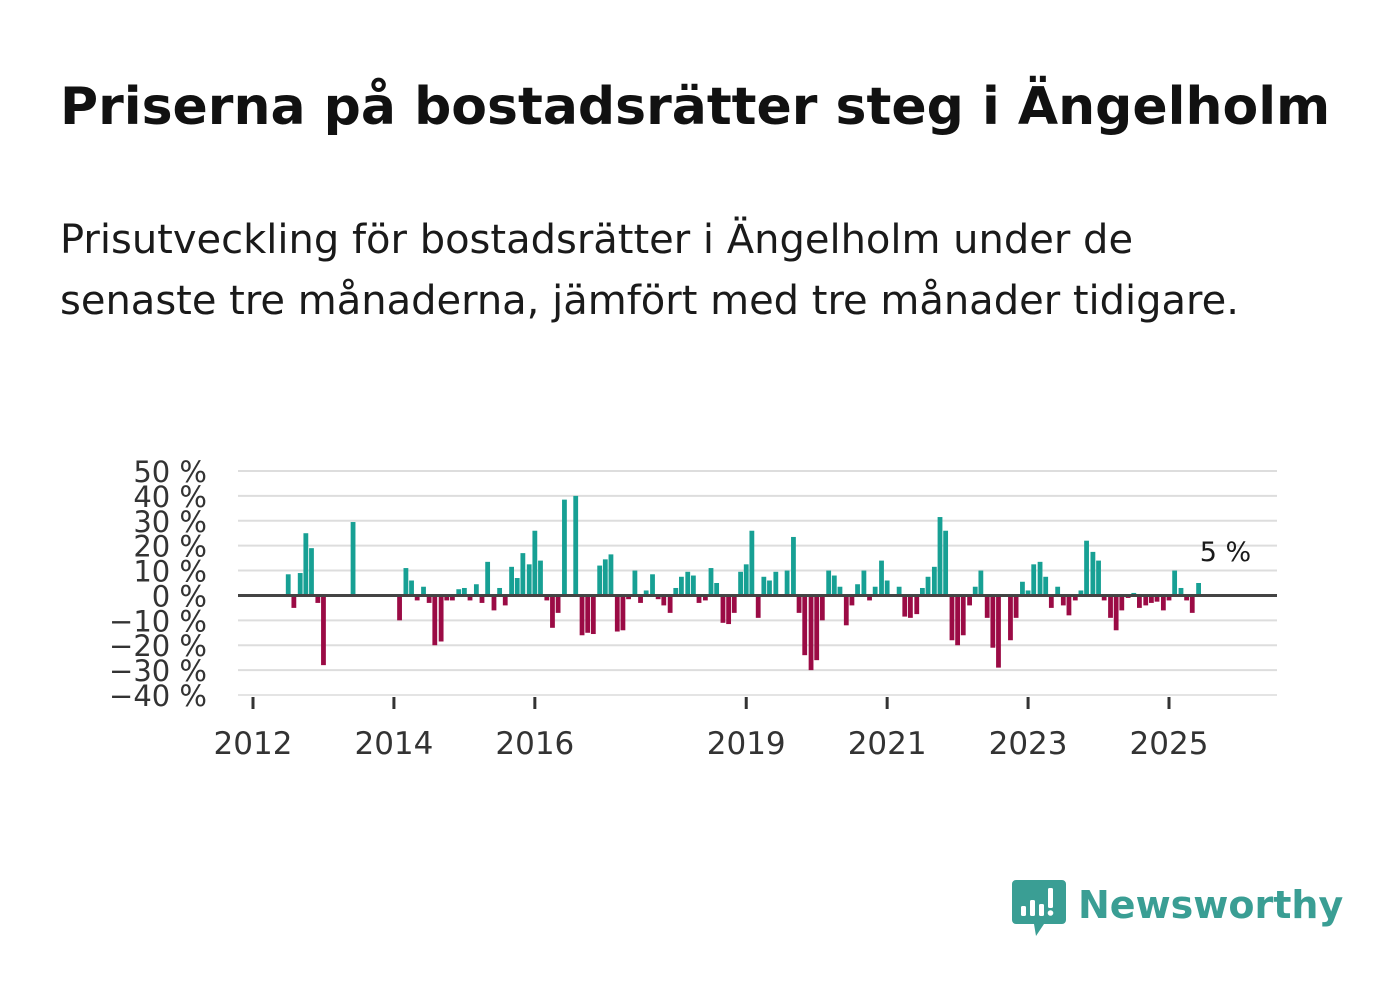  Describe the element at coordinates (1039, 908) in the screenshot. I see `newsworthy-logo-icon` at that location.